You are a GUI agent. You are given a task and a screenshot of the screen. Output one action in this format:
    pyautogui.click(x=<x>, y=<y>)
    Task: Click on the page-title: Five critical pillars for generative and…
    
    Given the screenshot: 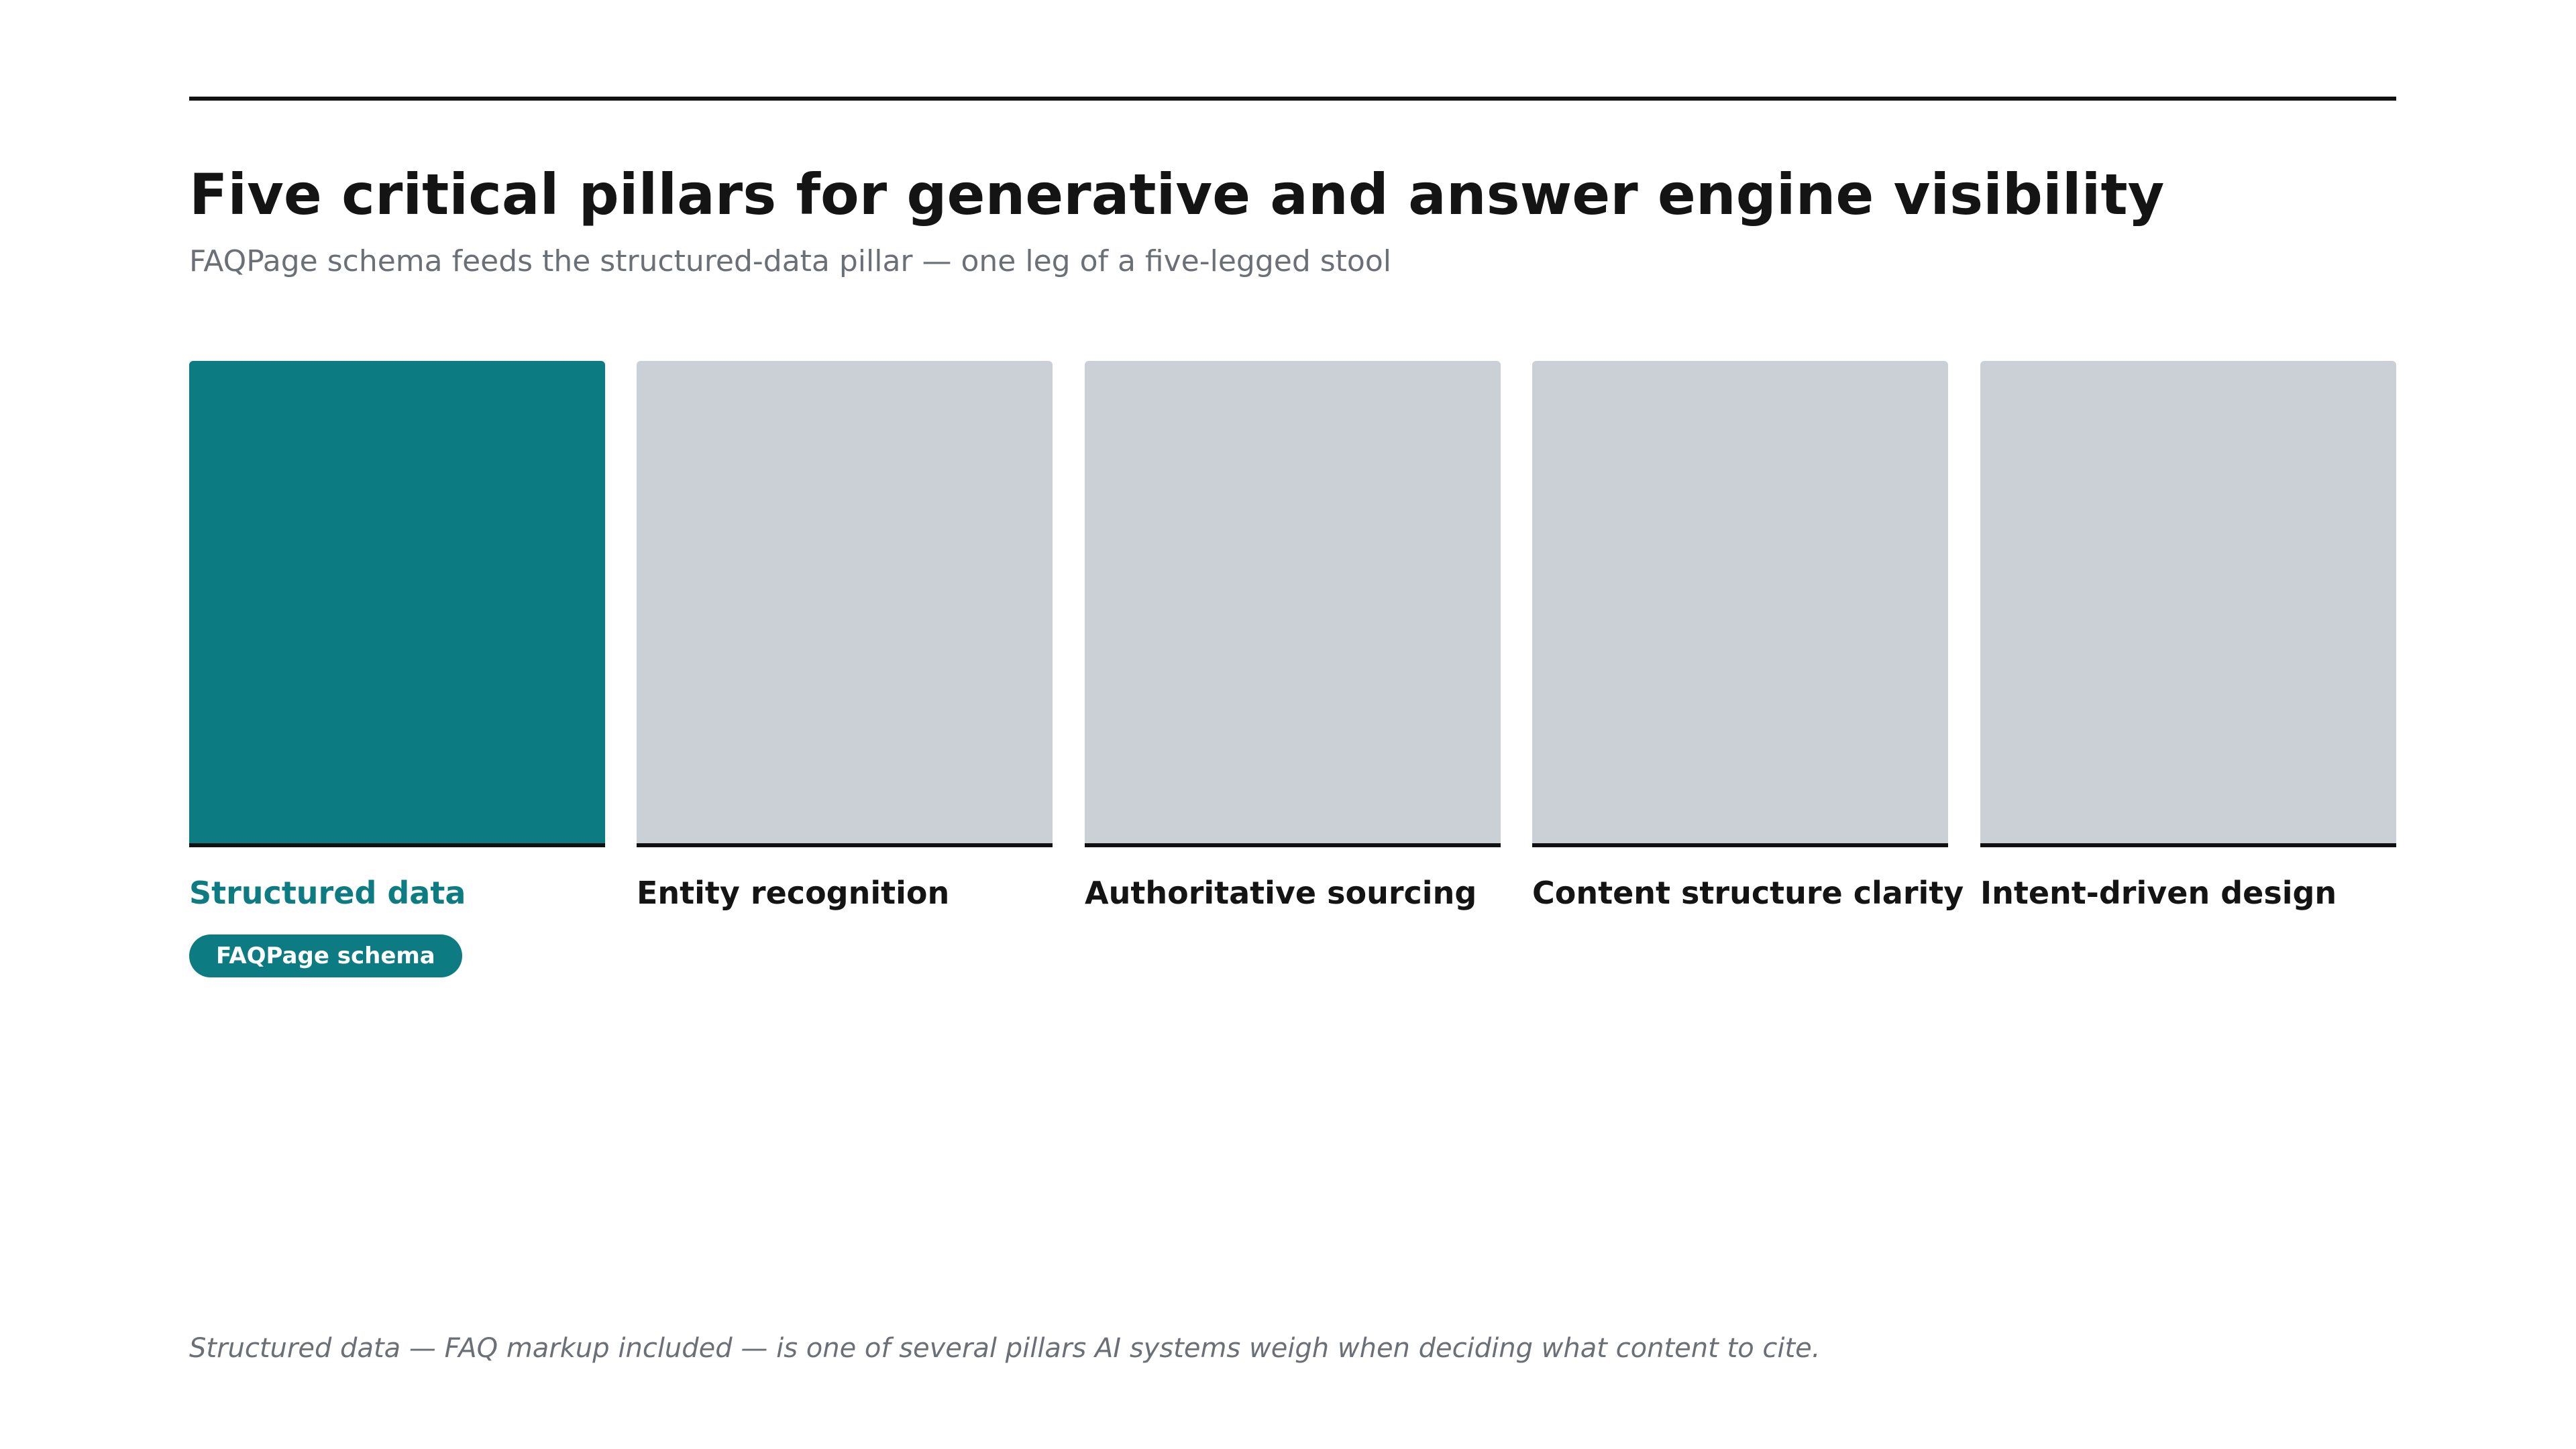 What is the action you would take?
    pyautogui.click(x=1177, y=194)
    